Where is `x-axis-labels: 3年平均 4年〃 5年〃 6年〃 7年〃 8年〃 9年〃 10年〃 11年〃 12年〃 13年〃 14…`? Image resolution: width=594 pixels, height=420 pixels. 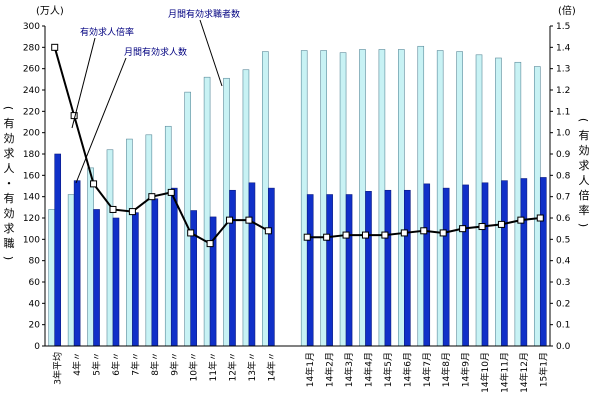
x-axis-labels: 3年平均 4年〃 5年〃 6年〃 7年〃 8年〃 9年〃 10年〃 11年〃 12年〃 13年〃 14… is located at coordinates (301, 372).